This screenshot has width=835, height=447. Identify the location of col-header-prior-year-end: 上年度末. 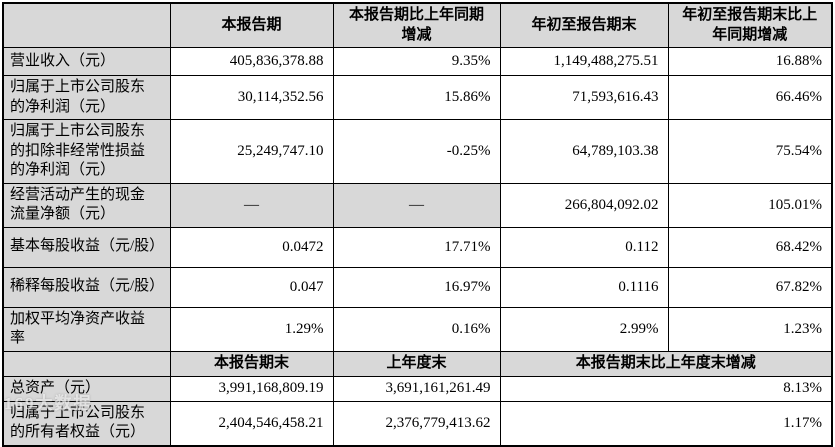
(416, 363).